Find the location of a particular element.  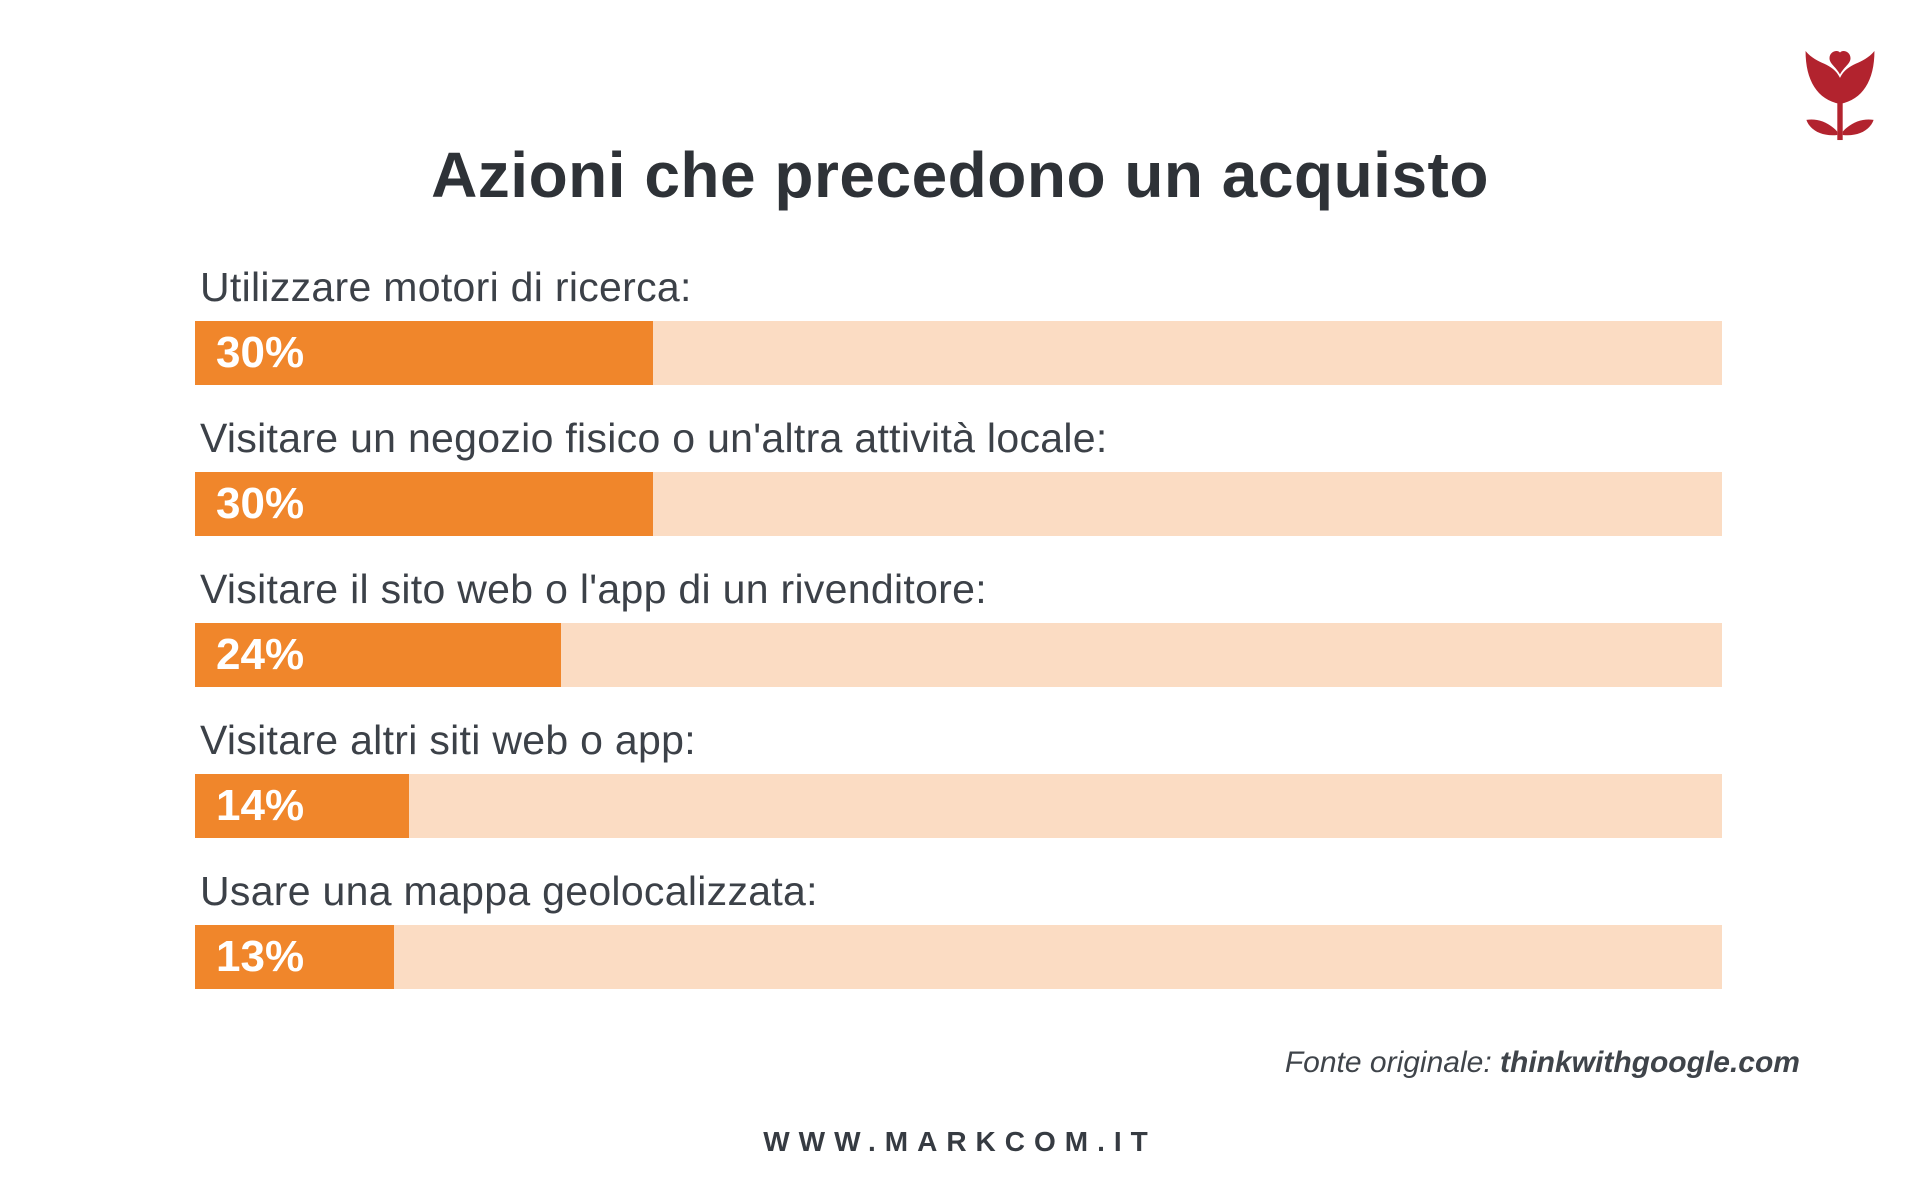

bar-track: 14% is located at coordinates (958, 806).